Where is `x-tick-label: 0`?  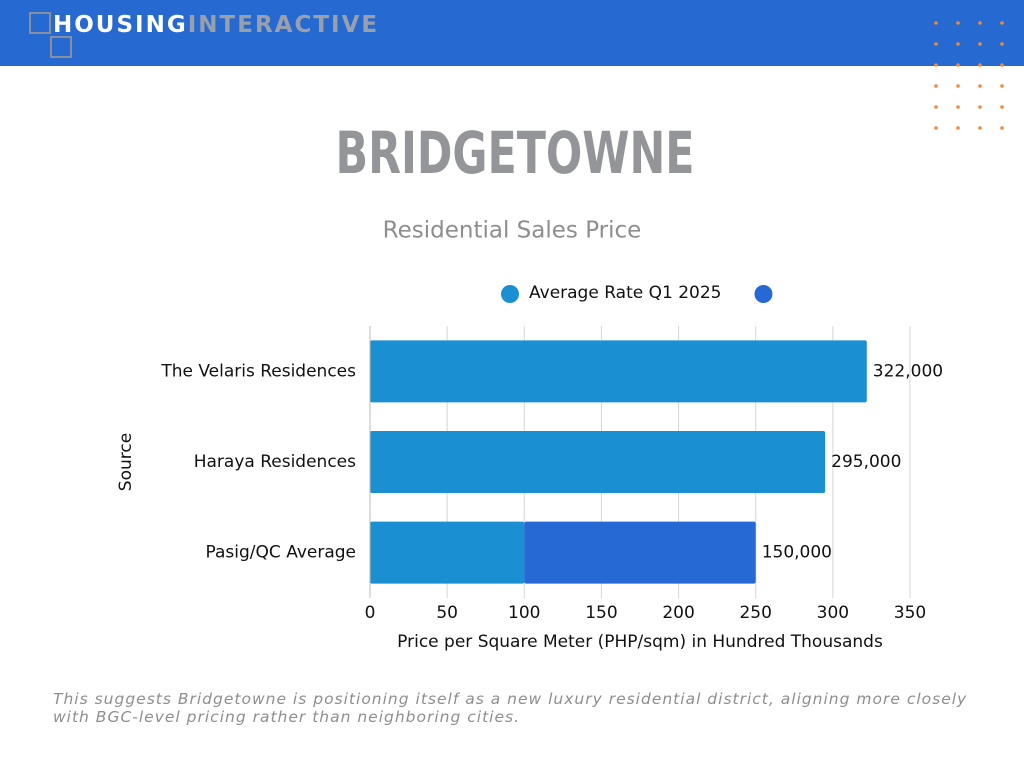 x-tick-label: 0 is located at coordinates (370, 613).